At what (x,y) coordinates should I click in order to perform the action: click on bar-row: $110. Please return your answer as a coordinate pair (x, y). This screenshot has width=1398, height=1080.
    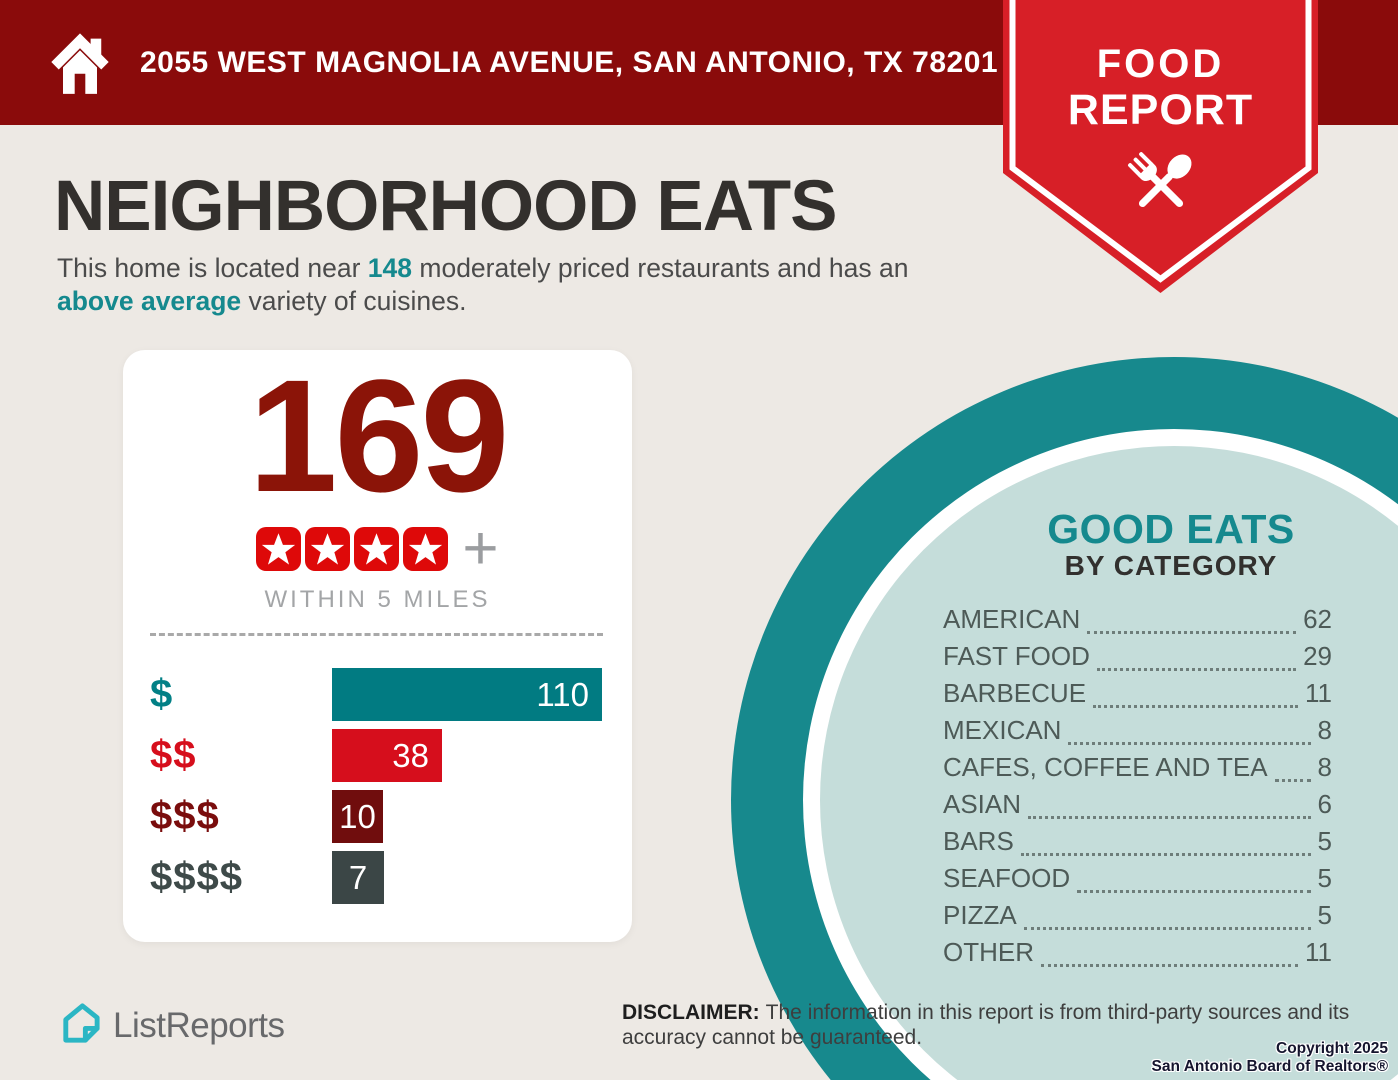
    Looking at the image, I should click on (391, 694).